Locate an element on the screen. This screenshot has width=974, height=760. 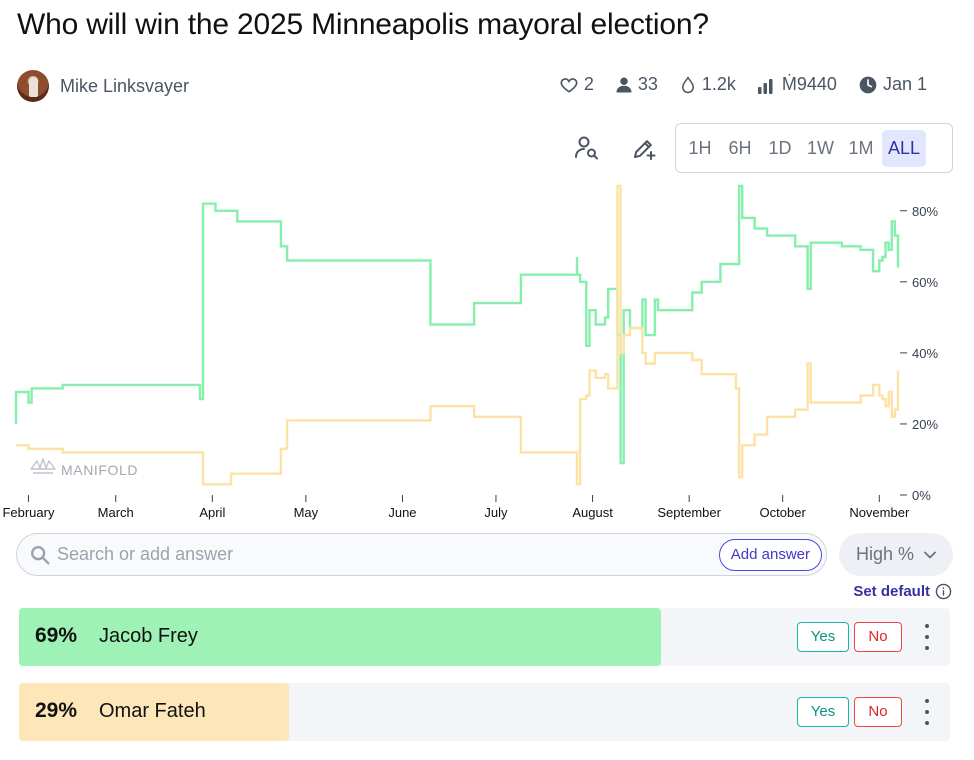
liquidity-amount: Ṁ9440 is located at coordinates (809, 84).